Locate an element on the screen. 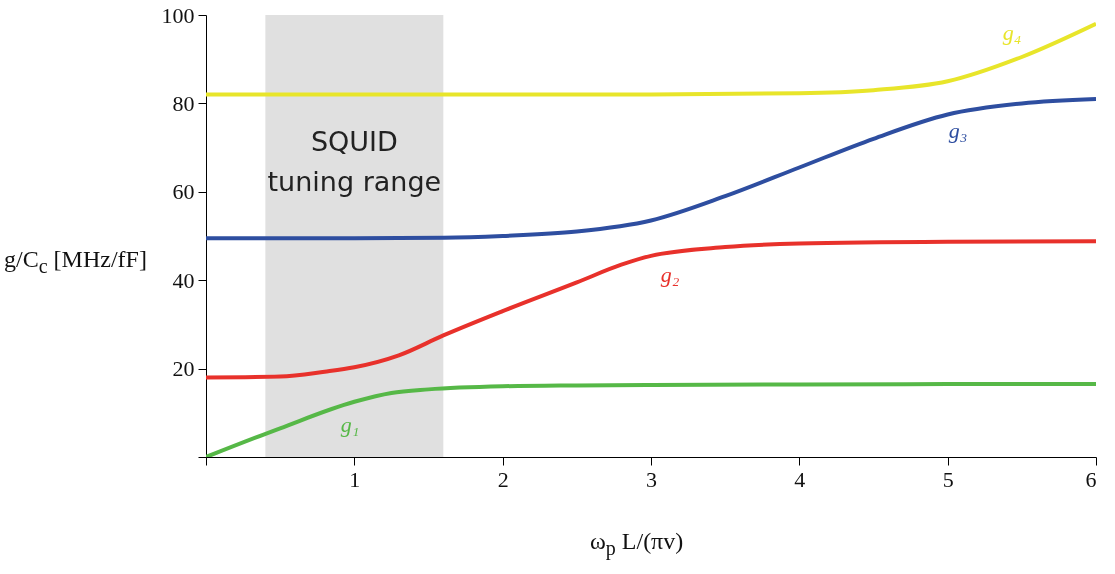 The image size is (1115, 574). x-tick-label: 5 is located at coordinates (948, 479).